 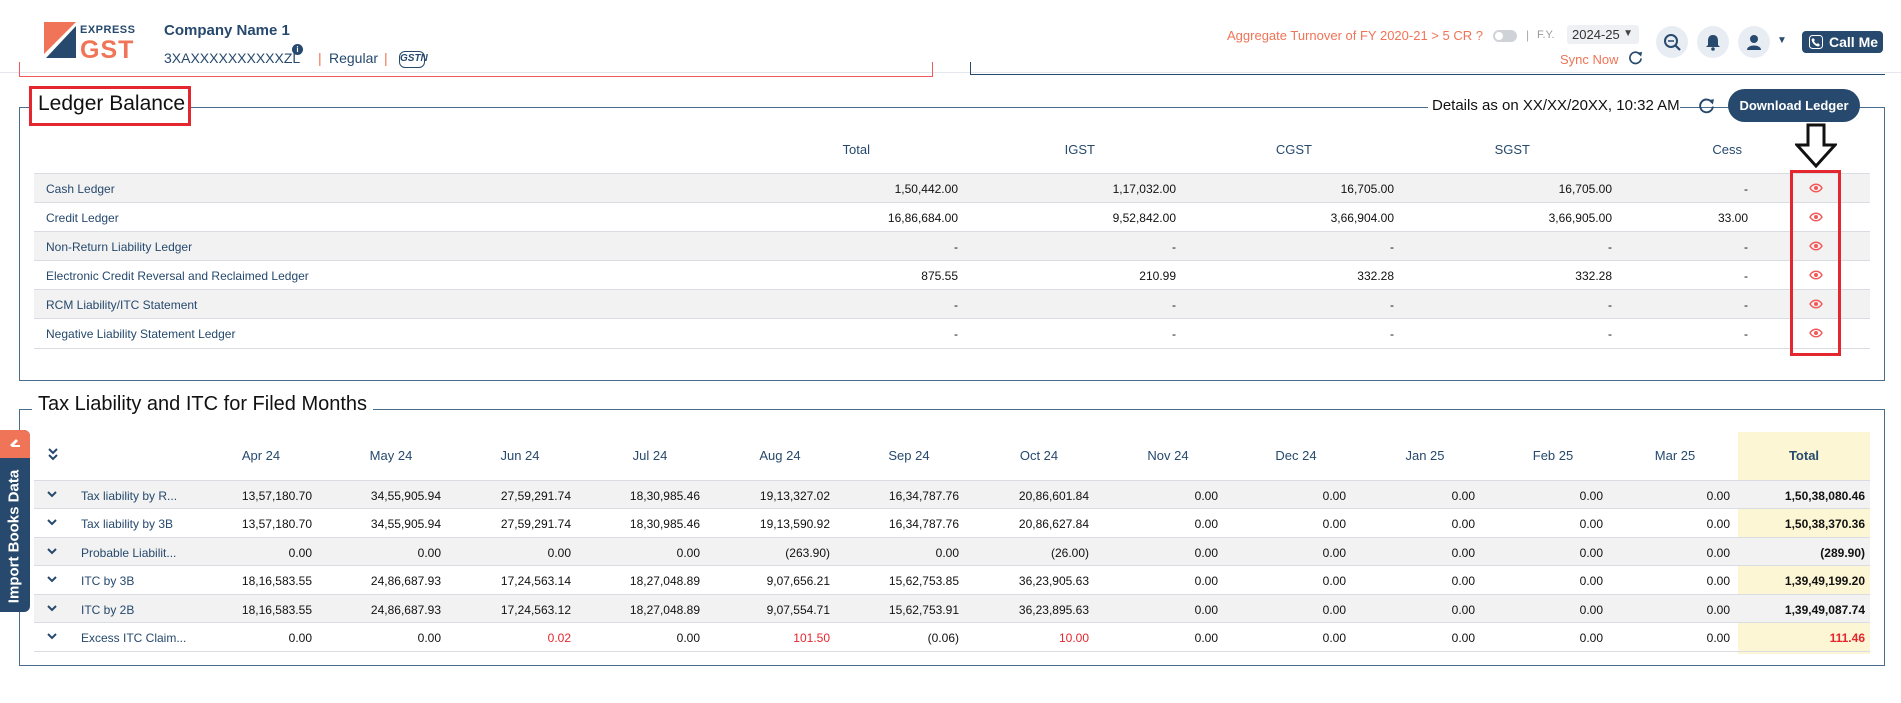 I want to click on cell-total: 875.55, so click(x=939, y=276).